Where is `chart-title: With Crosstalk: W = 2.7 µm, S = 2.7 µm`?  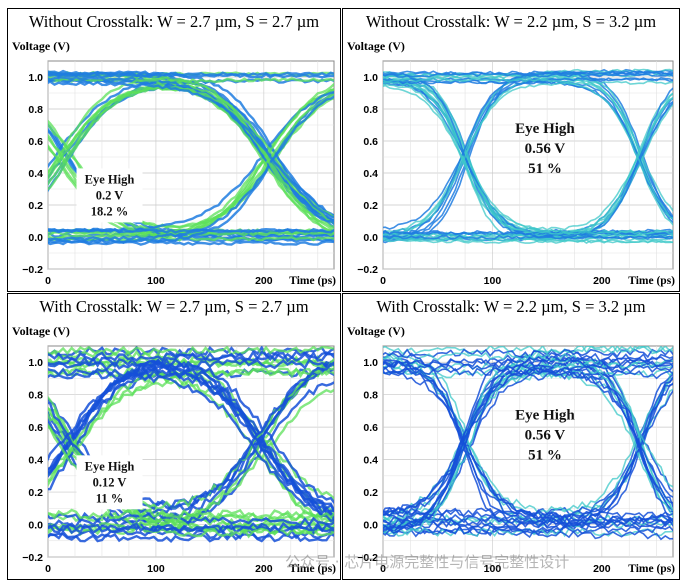
chart-title: With Crosstalk: W = 2.7 µm, S = 2.7 µm is located at coordinates (174, 306).